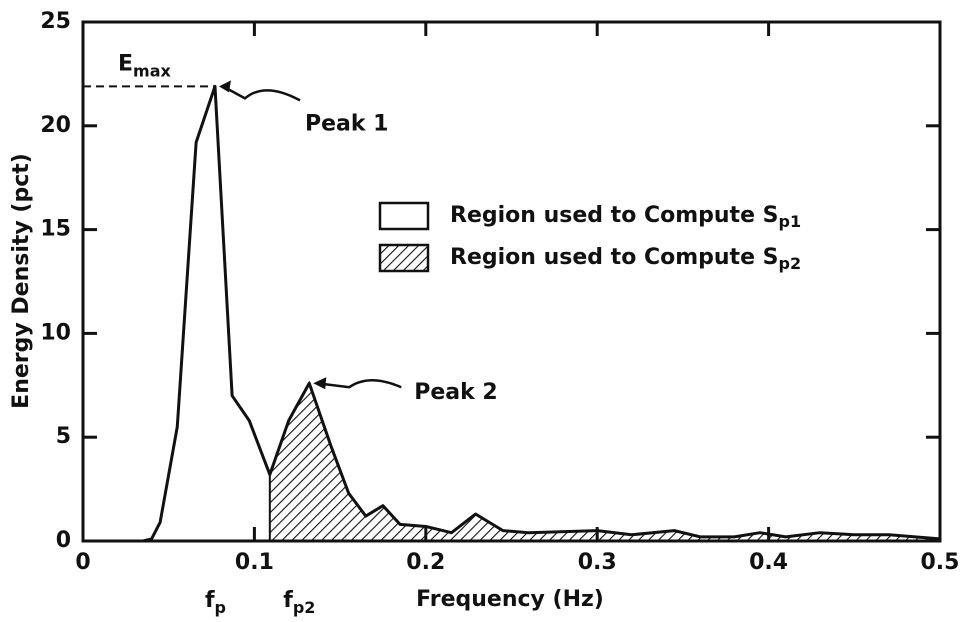 This screenshot has height=622, width=963. What do you see at coordinates (224, 86) in the screenshot?
I see `peak1-arrowhead` at bounding box center [224, 86].